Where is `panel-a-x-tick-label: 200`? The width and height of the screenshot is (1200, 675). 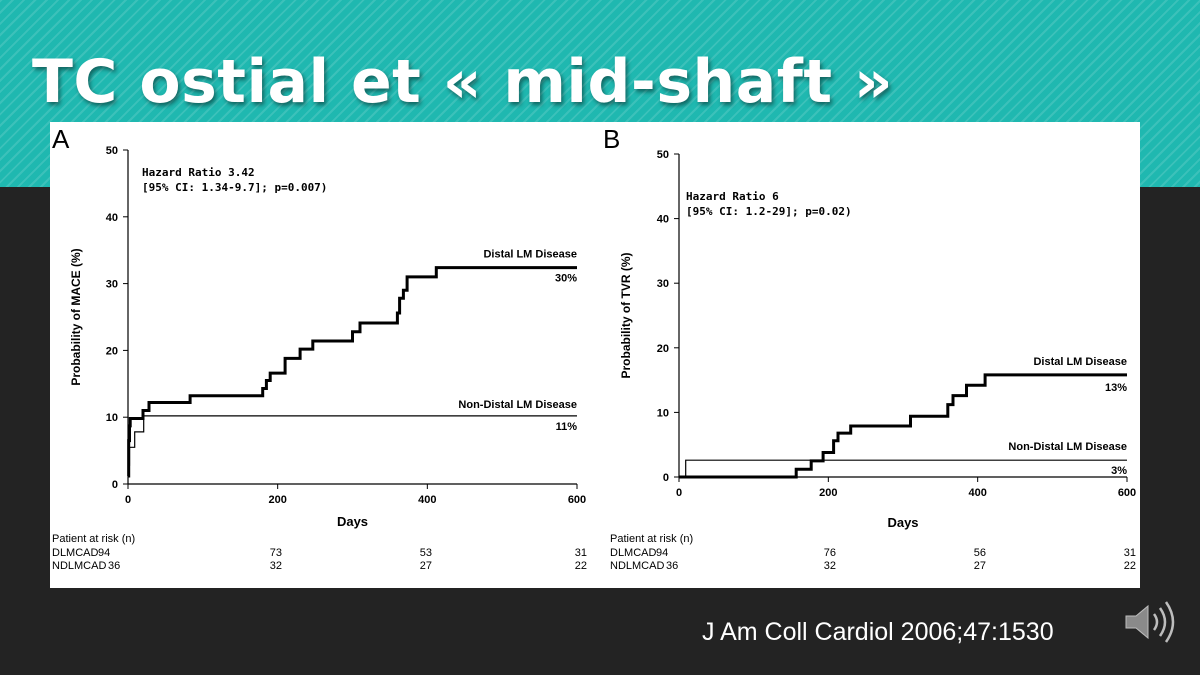
panel-a-x-tick-label: 200 is located at coordinates (277, 500).